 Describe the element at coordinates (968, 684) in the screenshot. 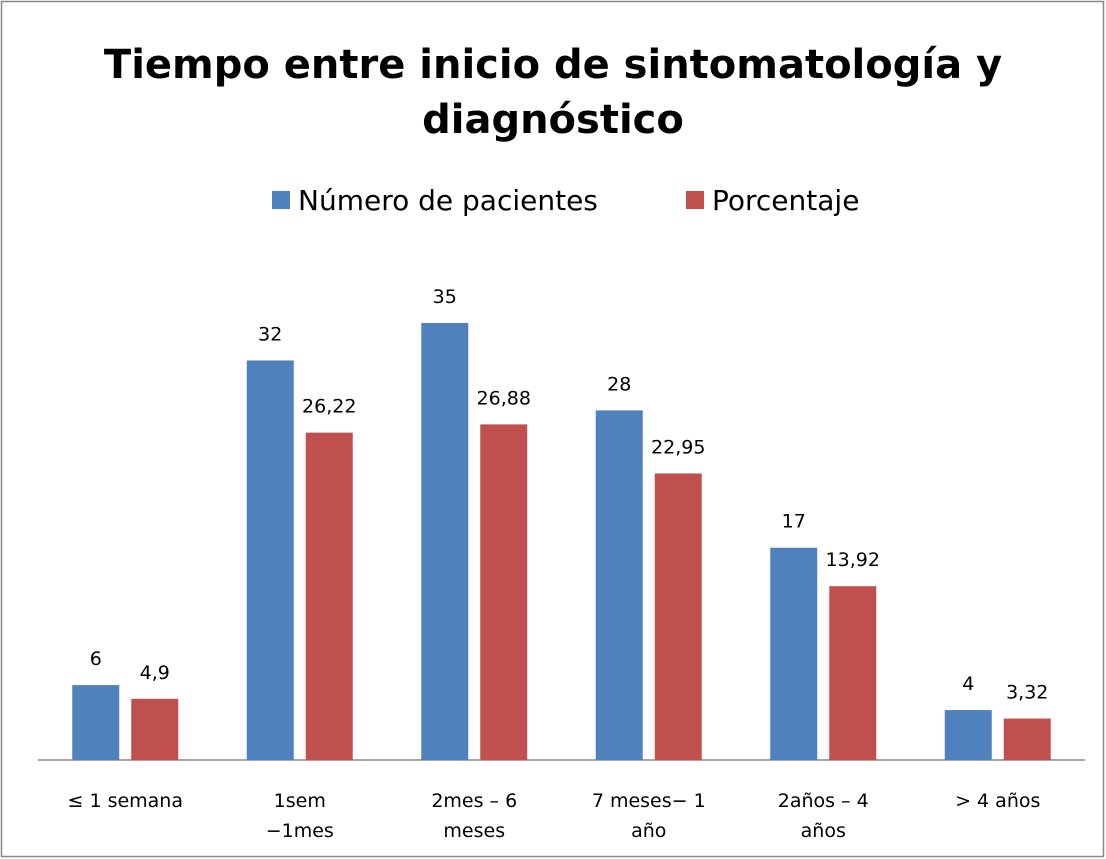

I see `data-label: 4` at that location.